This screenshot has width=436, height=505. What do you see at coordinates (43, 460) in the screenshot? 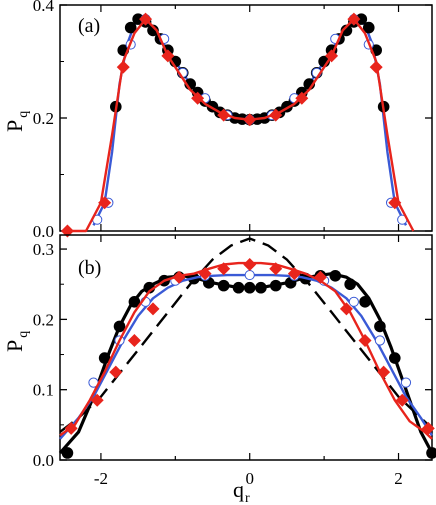
I see `y-tick-label-b: 0.0` at bounding box center [43, 460].